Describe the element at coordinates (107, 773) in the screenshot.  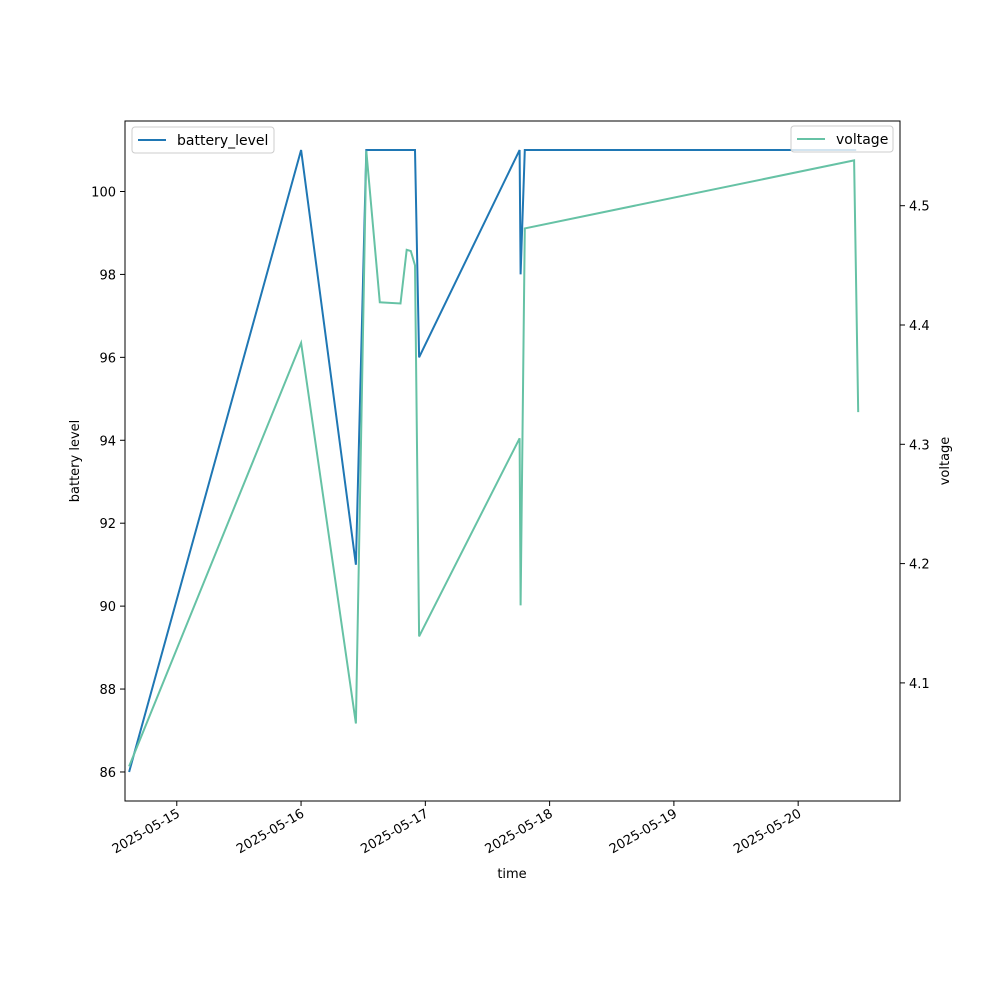
I see `y-tick-label-left: 86` at that location.